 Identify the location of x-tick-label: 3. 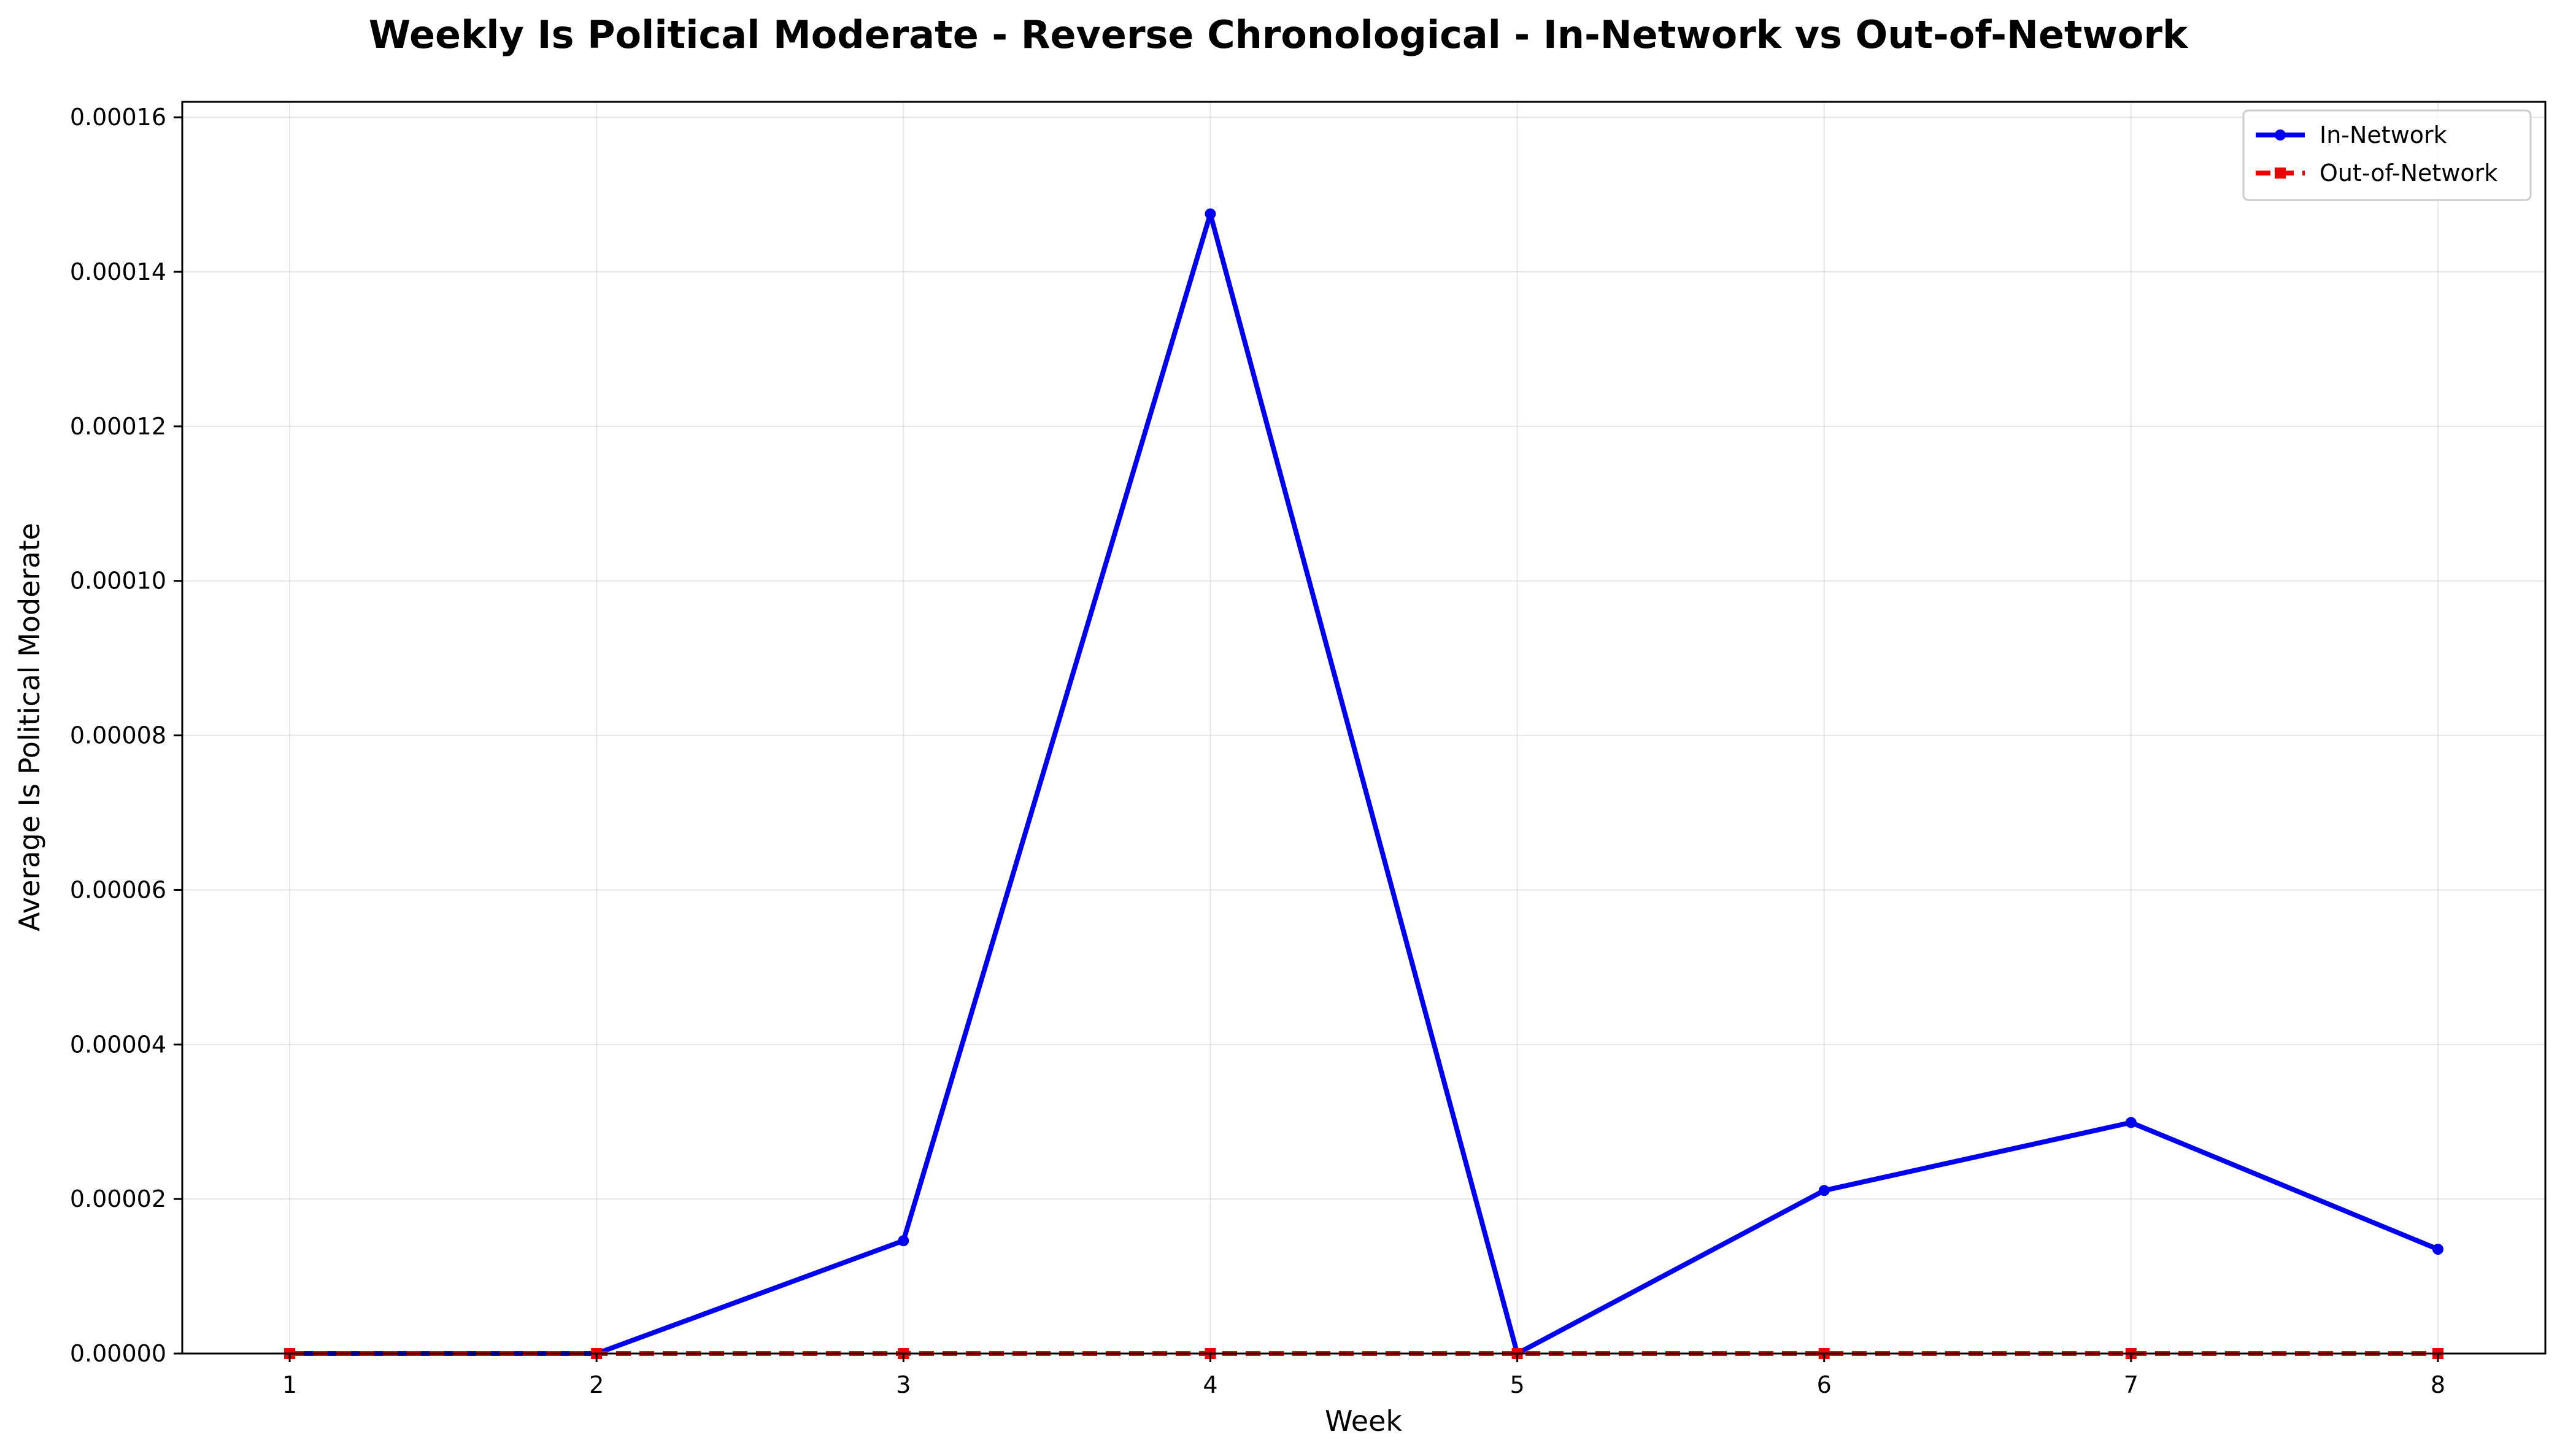
(904, 1384).